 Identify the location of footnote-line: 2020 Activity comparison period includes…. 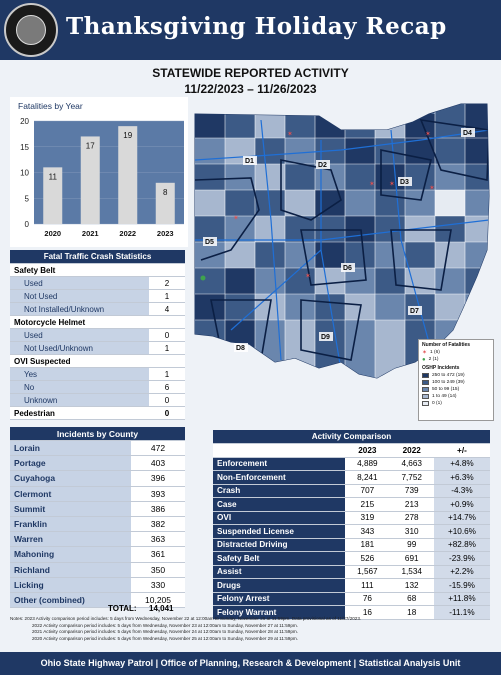
(165, 638).